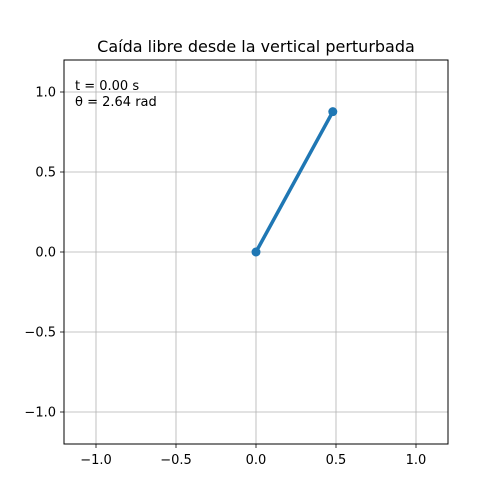  I want to click on y-tick-label: −1.0, so click(40, 413).